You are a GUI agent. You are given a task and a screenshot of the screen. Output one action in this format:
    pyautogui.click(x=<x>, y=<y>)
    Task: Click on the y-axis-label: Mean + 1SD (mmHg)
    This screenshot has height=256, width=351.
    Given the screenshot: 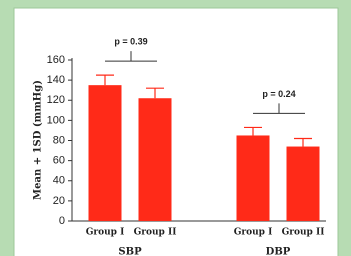 What is the action you would take?
    pyautogui.click(x=38, y=140)
    